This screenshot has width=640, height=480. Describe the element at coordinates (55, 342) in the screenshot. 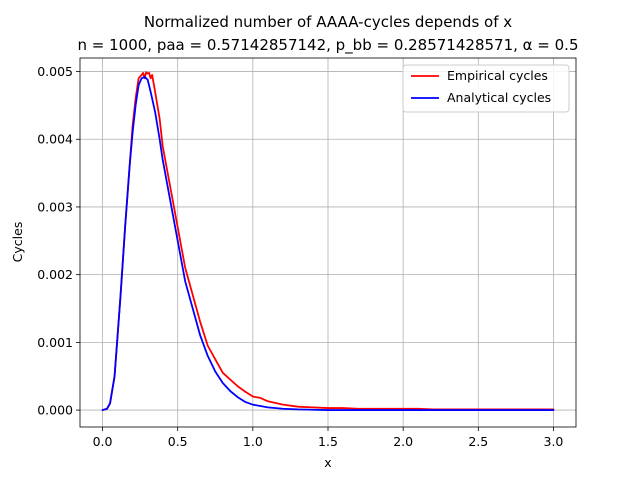

I see `y-tick-label: 0.001` at that location.